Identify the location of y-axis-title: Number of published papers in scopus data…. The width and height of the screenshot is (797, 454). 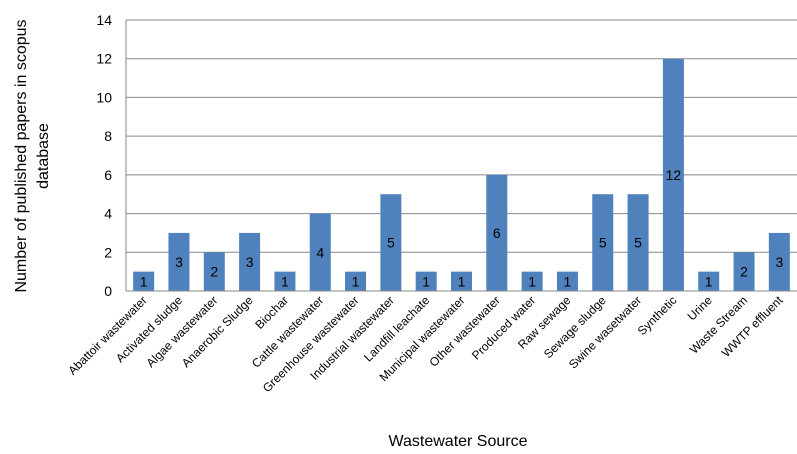
(32, 155).